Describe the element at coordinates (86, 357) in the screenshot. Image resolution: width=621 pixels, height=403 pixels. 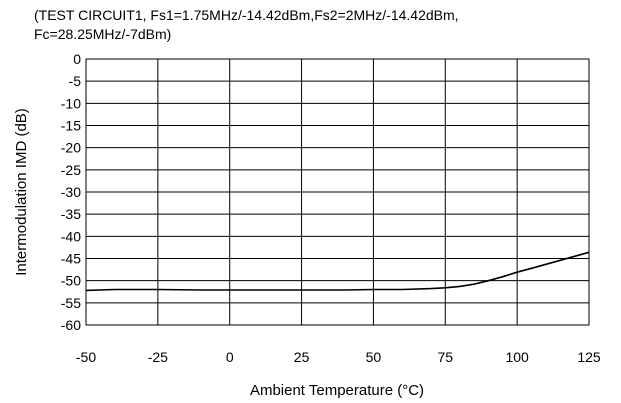
I see `x-tick-label: -50` at that location.